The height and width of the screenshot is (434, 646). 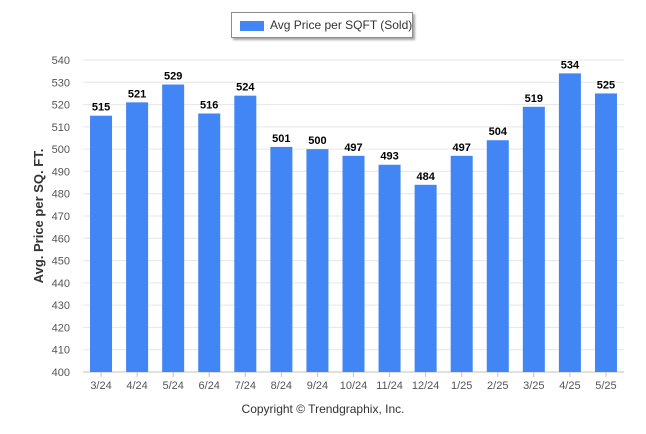 What do you see at coordinates (61, 262) in the screenshot?
I see `y-tick-label: 450` at bounding box center [61, 262].